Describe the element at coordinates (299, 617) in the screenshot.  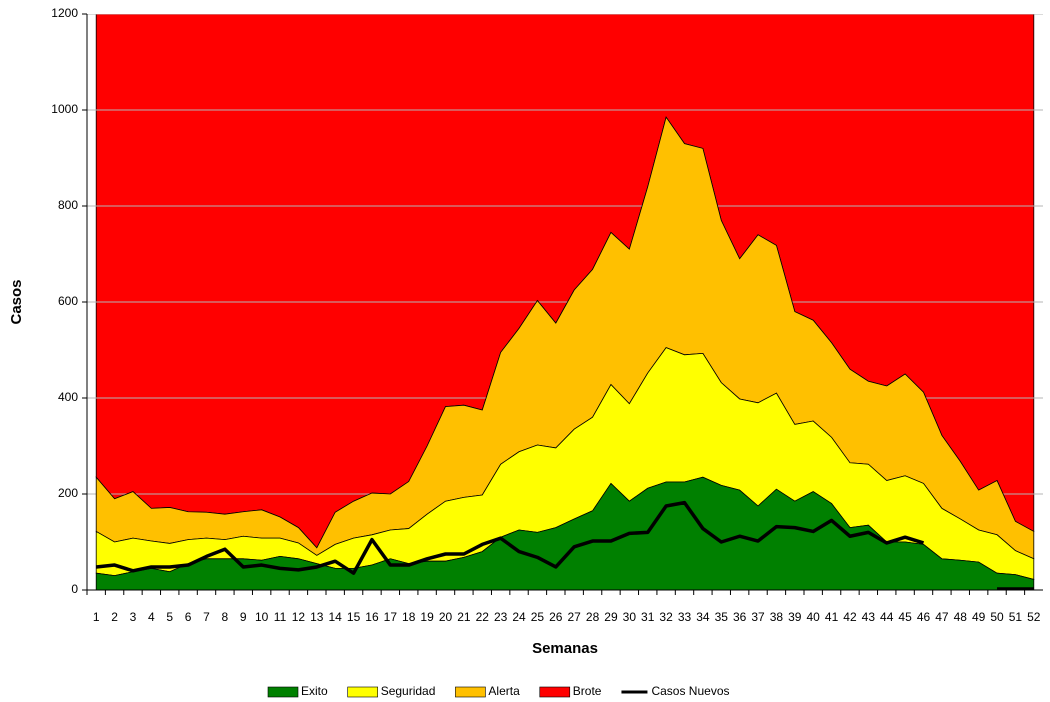
I see `x-tick-label: 12` at that location.